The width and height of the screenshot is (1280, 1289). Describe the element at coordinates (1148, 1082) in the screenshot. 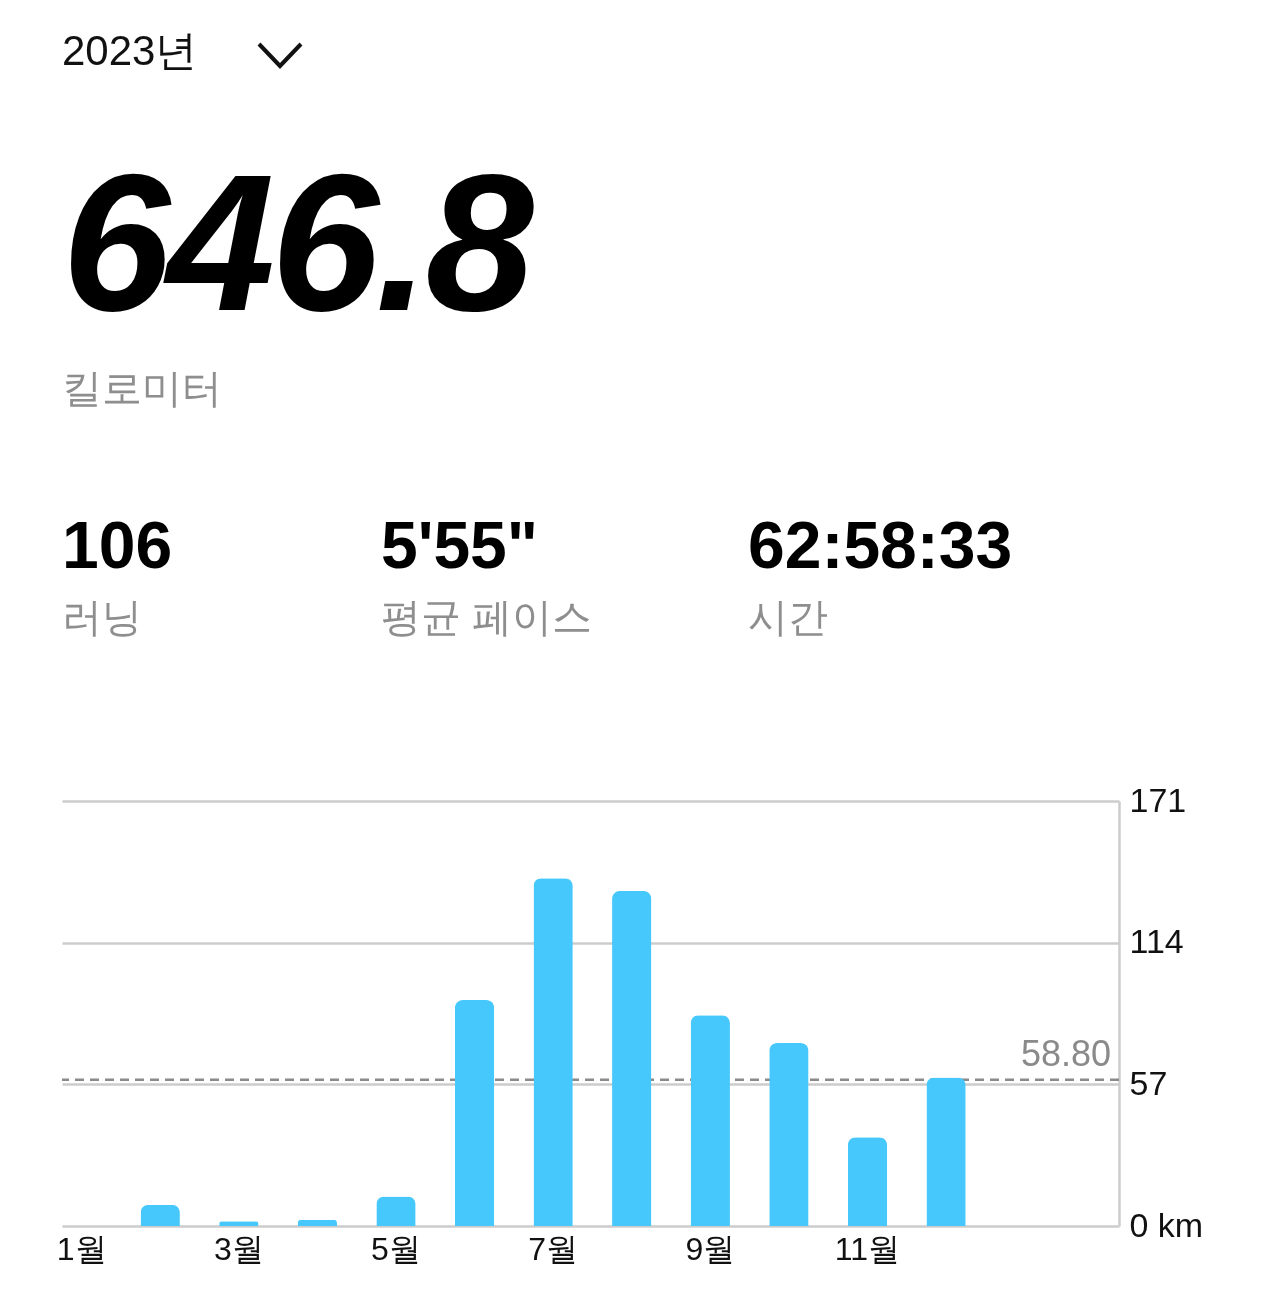

I see `y-tick-label: 57` at that location.